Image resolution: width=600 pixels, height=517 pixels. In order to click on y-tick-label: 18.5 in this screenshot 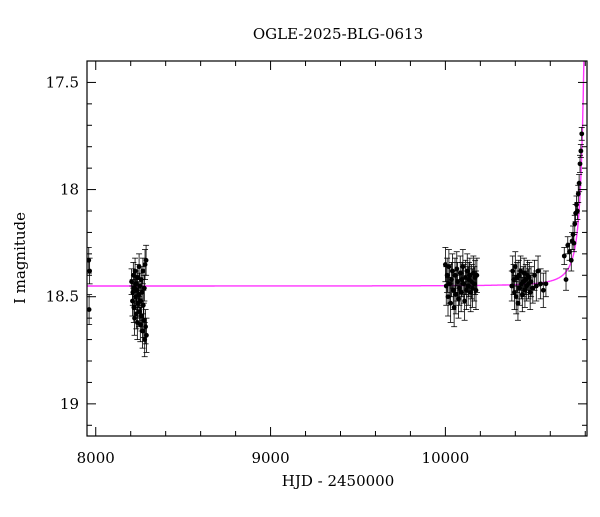, I will do `click(62, 297)`.